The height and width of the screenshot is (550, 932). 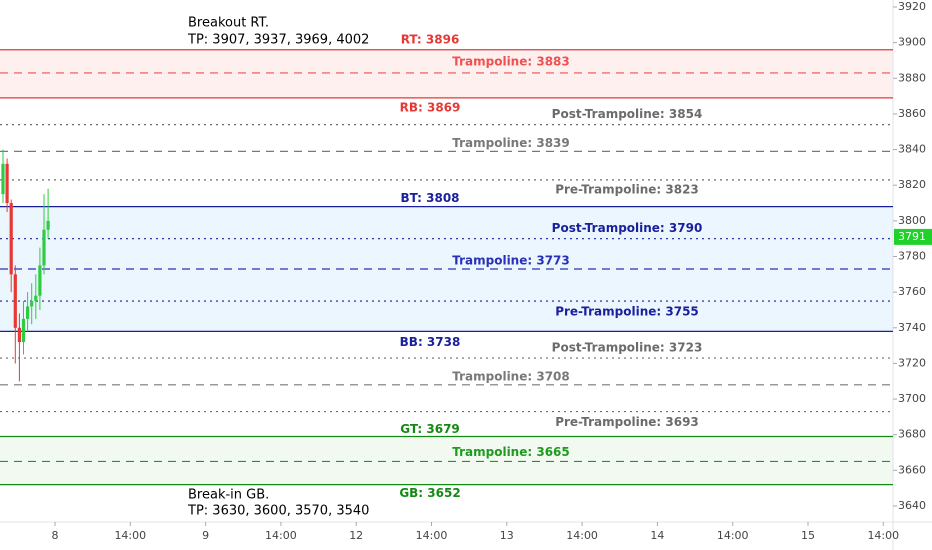 I want to click on y-tick-label: 3920, so click(x=912, y=6).